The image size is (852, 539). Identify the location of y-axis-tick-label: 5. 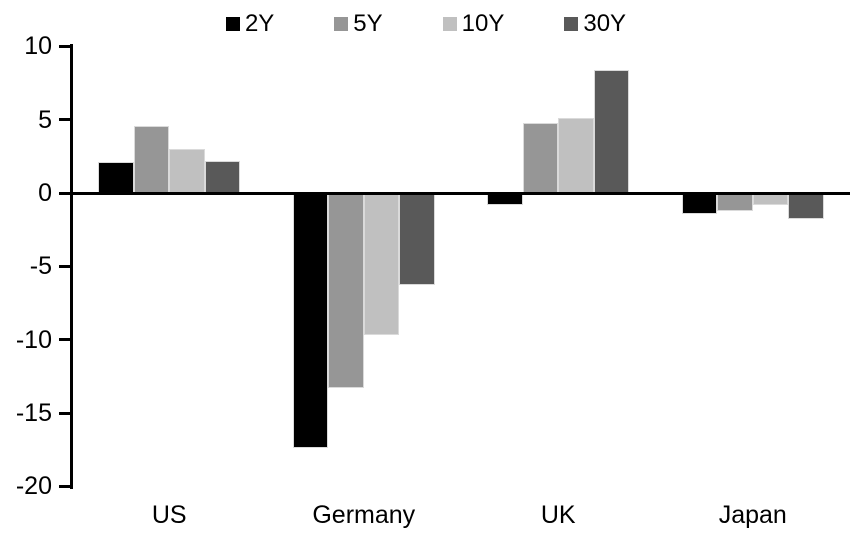
(45, 119).